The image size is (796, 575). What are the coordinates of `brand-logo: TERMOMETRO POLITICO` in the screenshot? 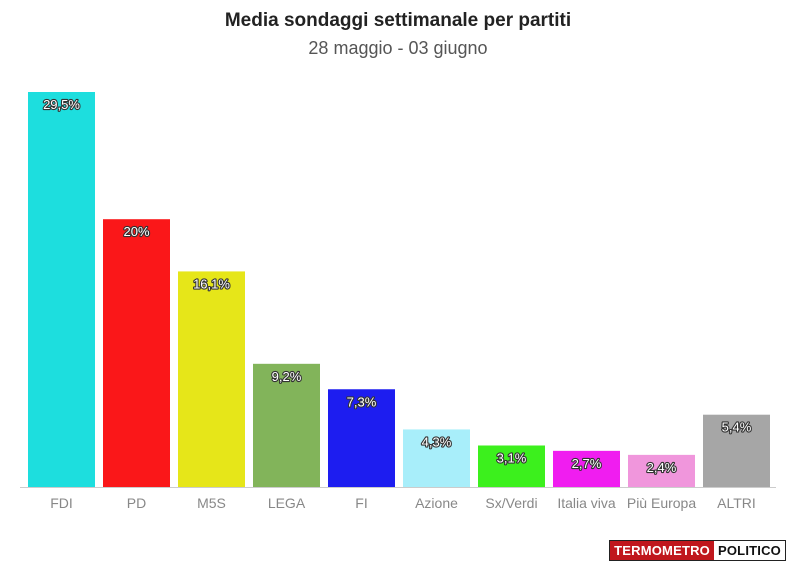 It's located at (697, 550).